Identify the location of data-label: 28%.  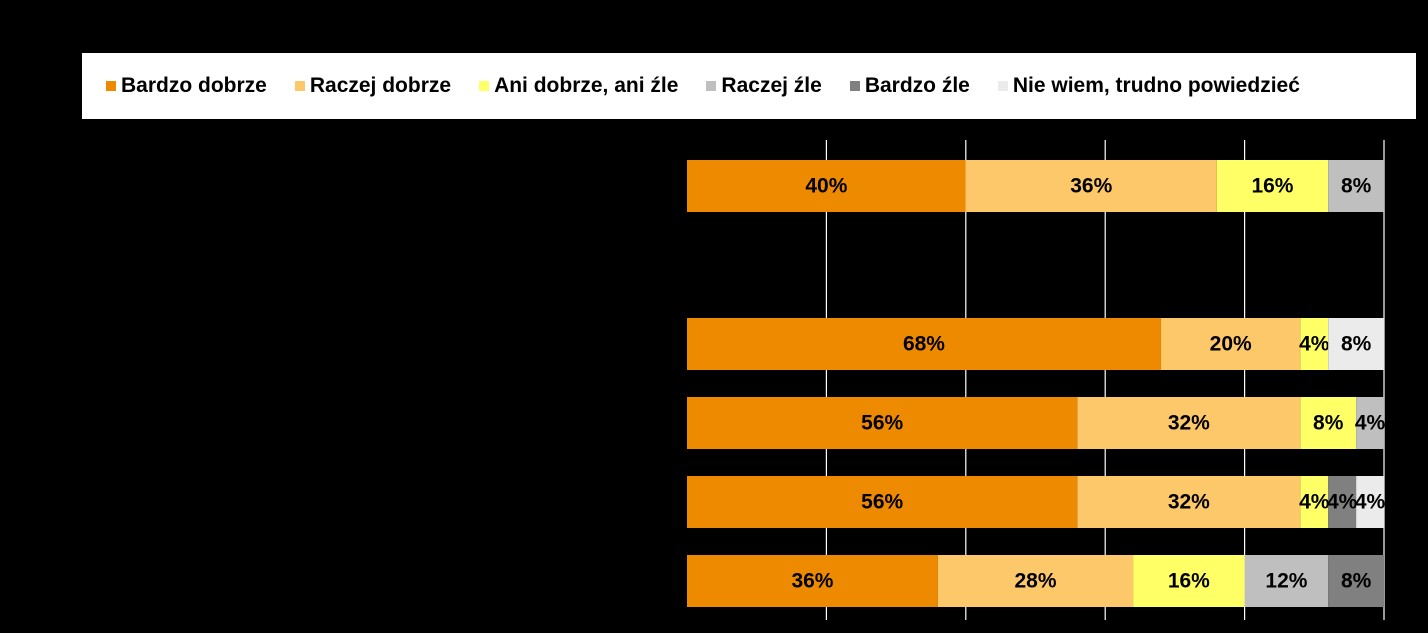
(1035, 581).